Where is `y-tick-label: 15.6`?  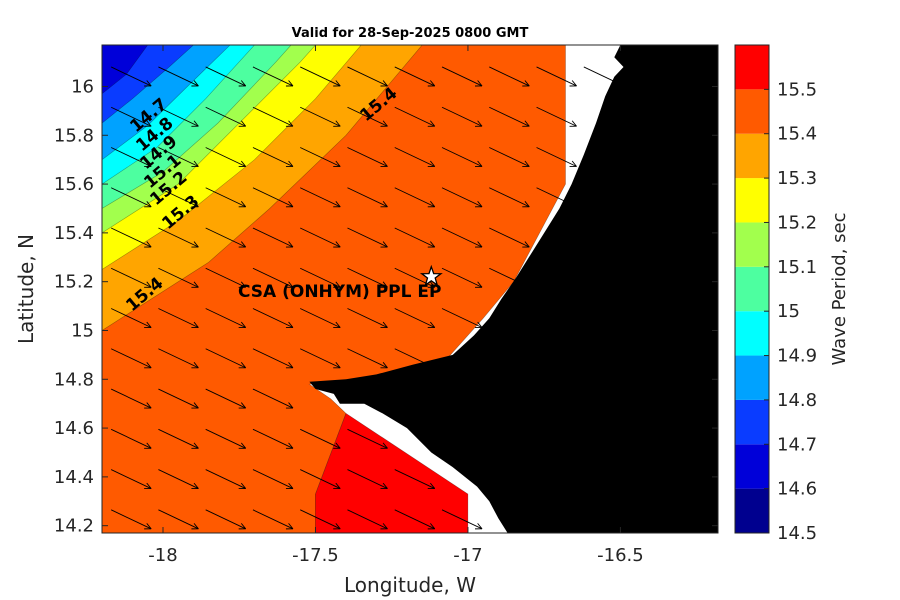 y-tick-label: 15.6 is located at coordinates (74, 184).